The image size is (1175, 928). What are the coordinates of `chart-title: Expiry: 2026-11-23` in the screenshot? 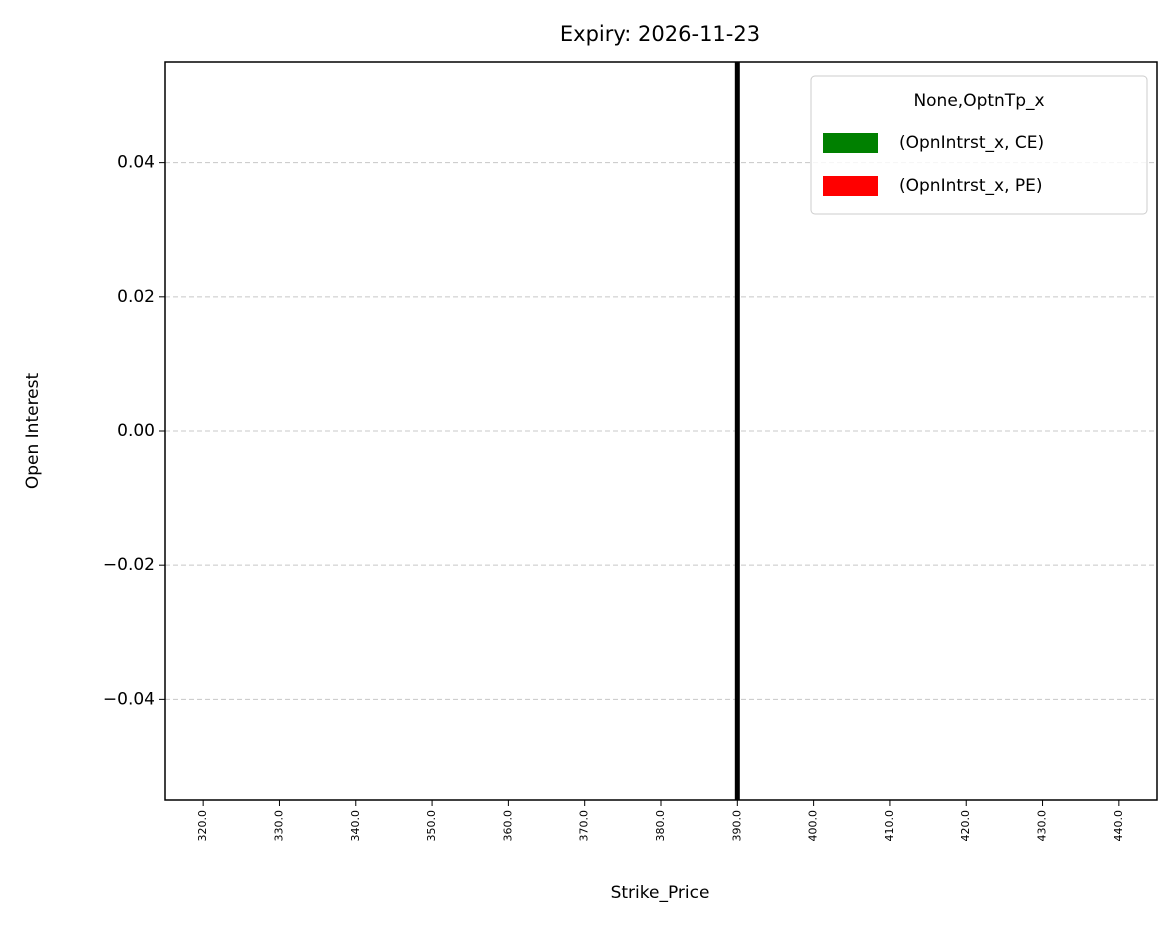 It's located at (660, 34).